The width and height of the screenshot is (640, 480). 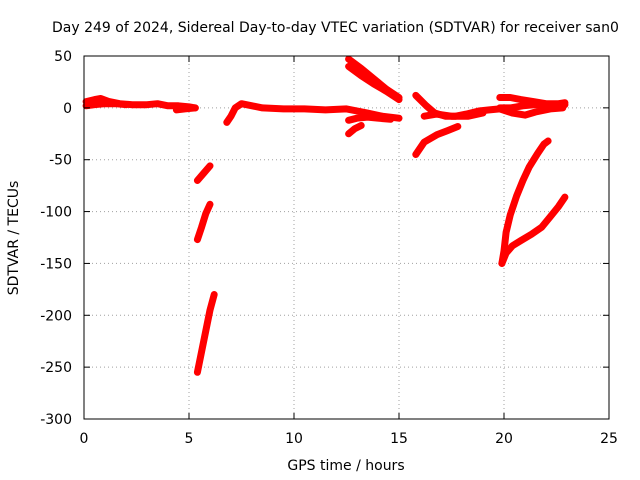 I want to click on y-tick-labels: 50 0 -50 -100 -150 -200 -250 -300, so click(x=56, y=238).